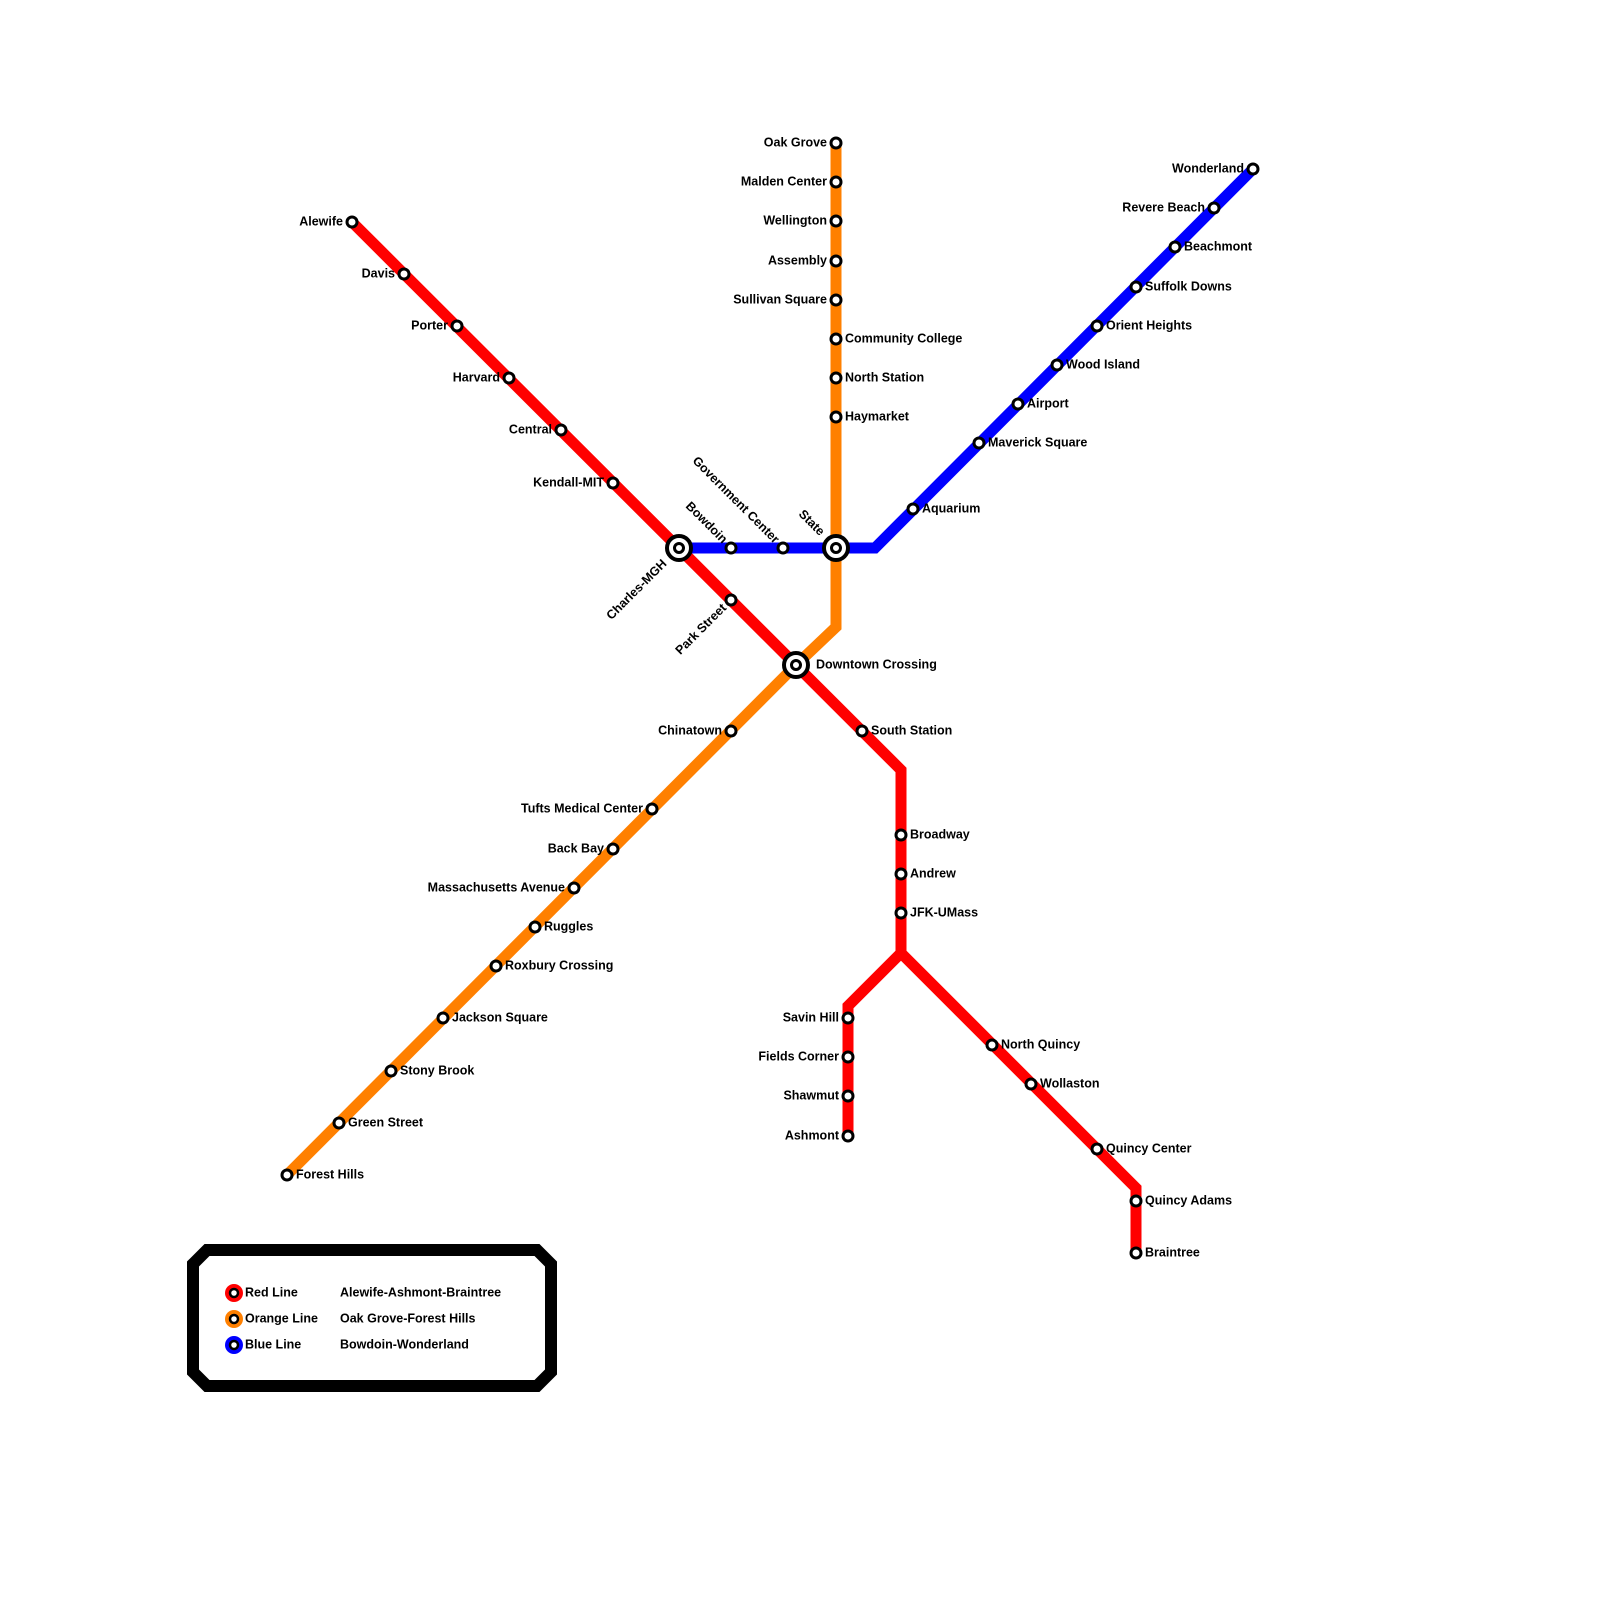 The image size is (1600, 1605). Describe the element at coordinates (568, 926) in the screenshot. I see `station-label: Ruggles` at that location.